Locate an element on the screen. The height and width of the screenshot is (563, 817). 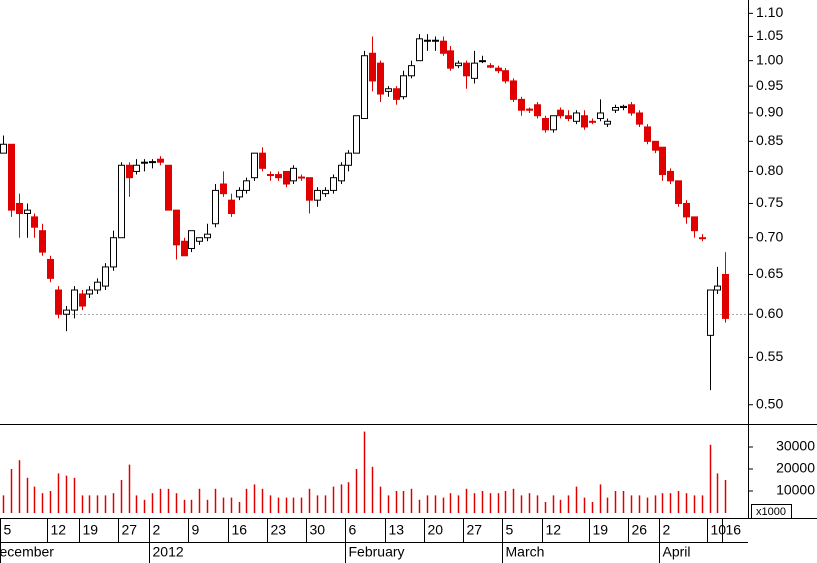
month-label: 2012 is located at coordinates (168, 552).